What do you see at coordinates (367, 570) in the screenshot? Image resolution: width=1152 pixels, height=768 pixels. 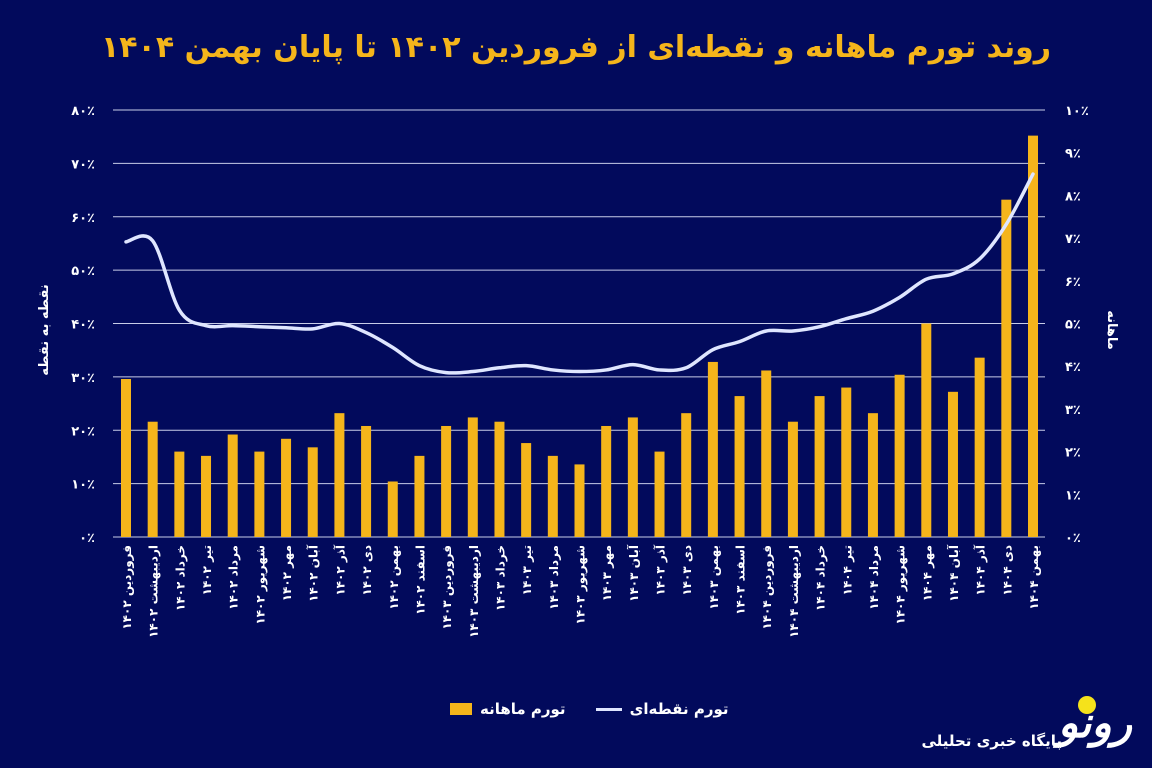 I see `x-tick-label: دی ۱۴۰۲` at bounding box center [367, 570].